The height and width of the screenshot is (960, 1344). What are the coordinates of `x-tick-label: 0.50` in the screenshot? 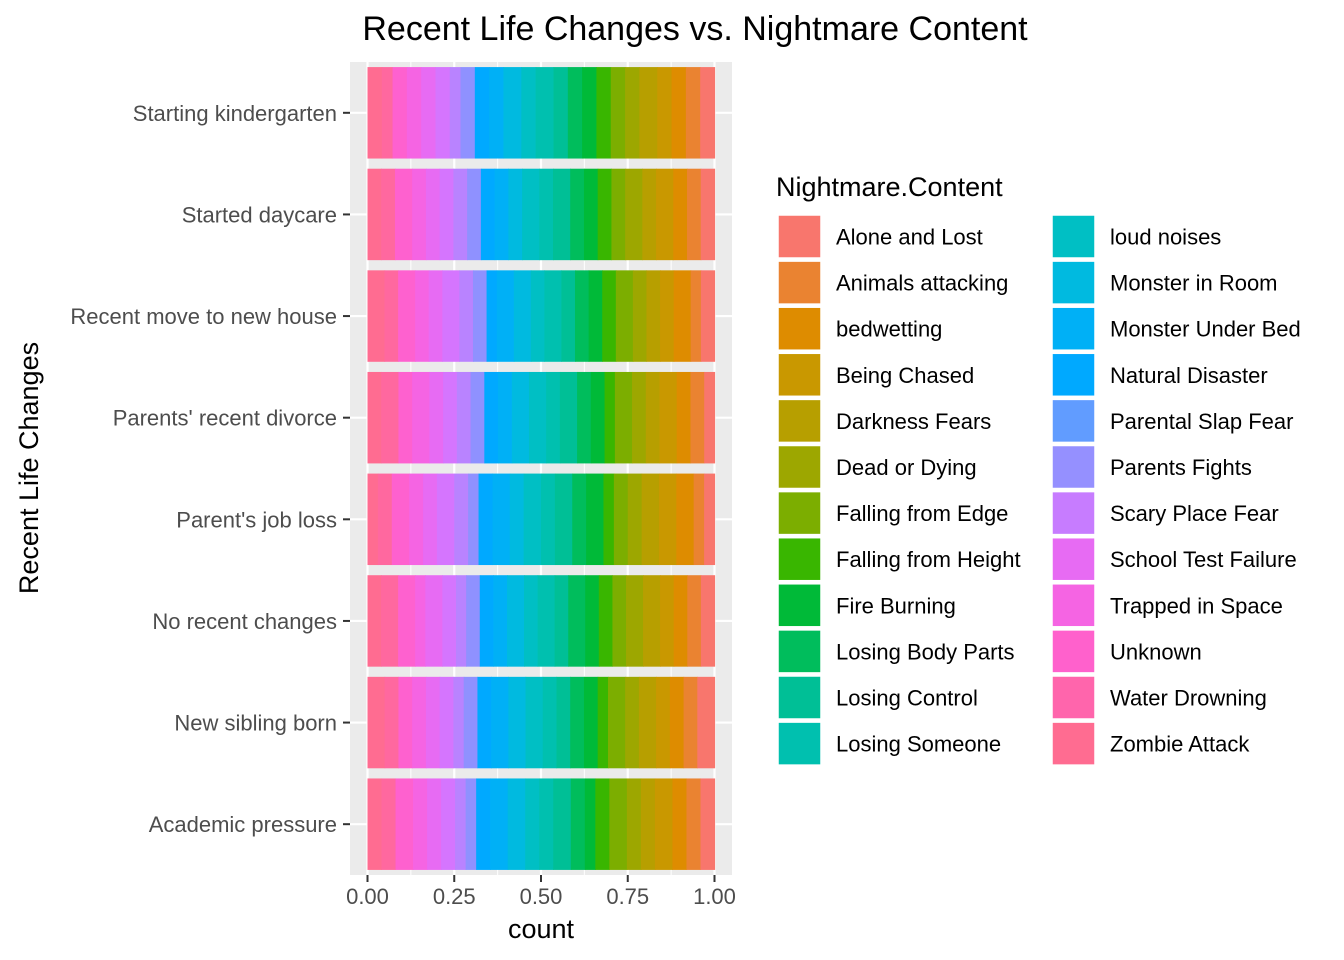 It's located at (541, 896).